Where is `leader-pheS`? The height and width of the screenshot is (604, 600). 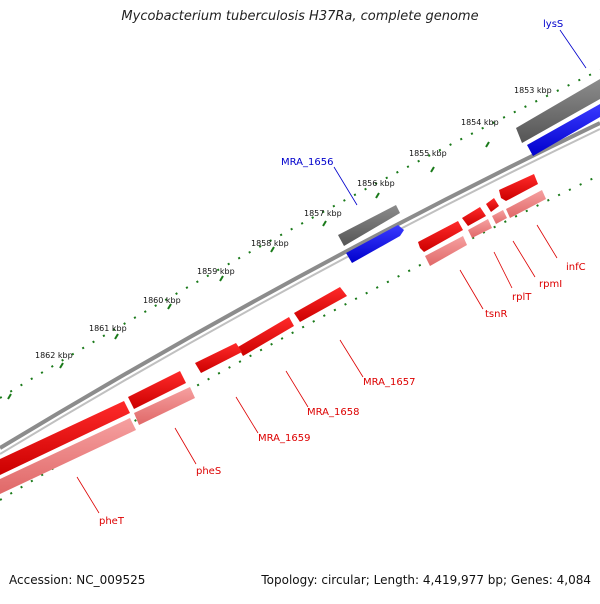 leader-pheS is located at coordinates (185, 446).